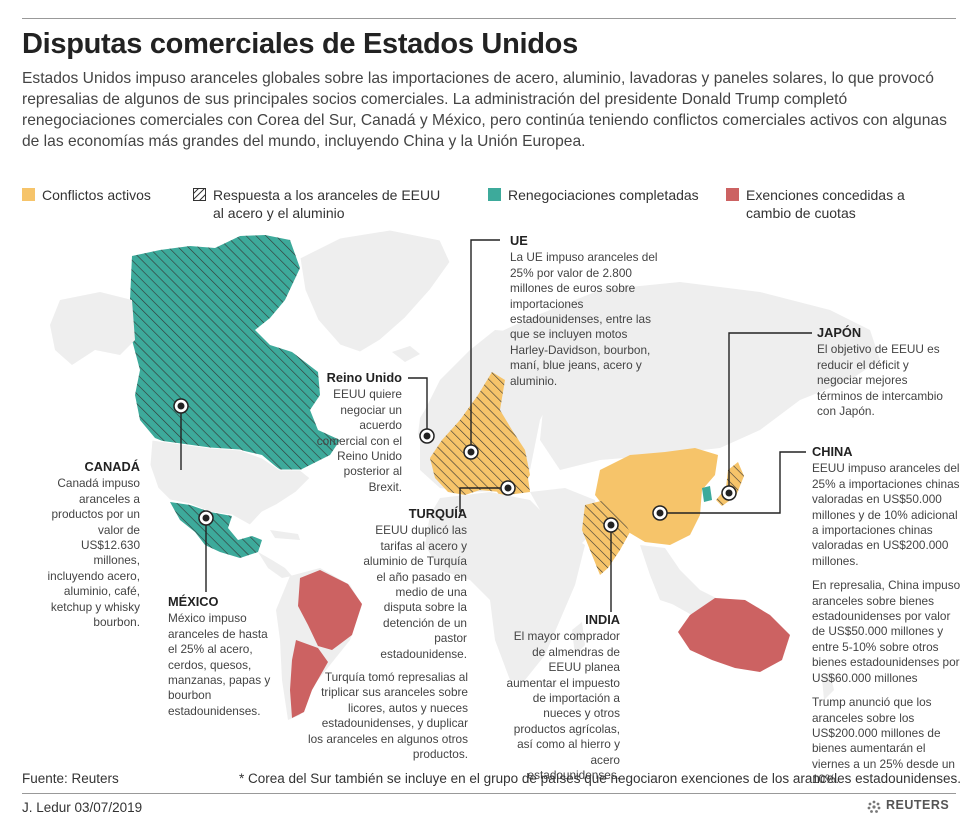 The width and height of the screenshot is (980, 825). What do you see at coordinates (828, 686) in the screenshot?
I see `new-zealand-shape` at bounding box center [828, 686].